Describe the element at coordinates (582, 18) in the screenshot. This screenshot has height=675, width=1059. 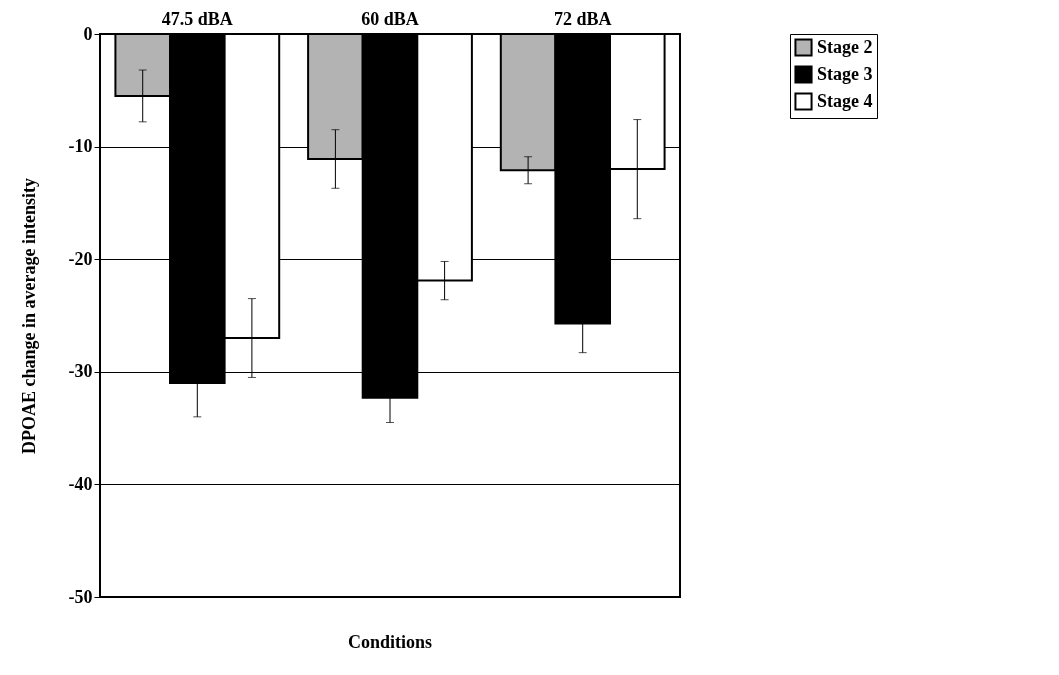
I see `x-tick-label: 72 dBA` at that location.